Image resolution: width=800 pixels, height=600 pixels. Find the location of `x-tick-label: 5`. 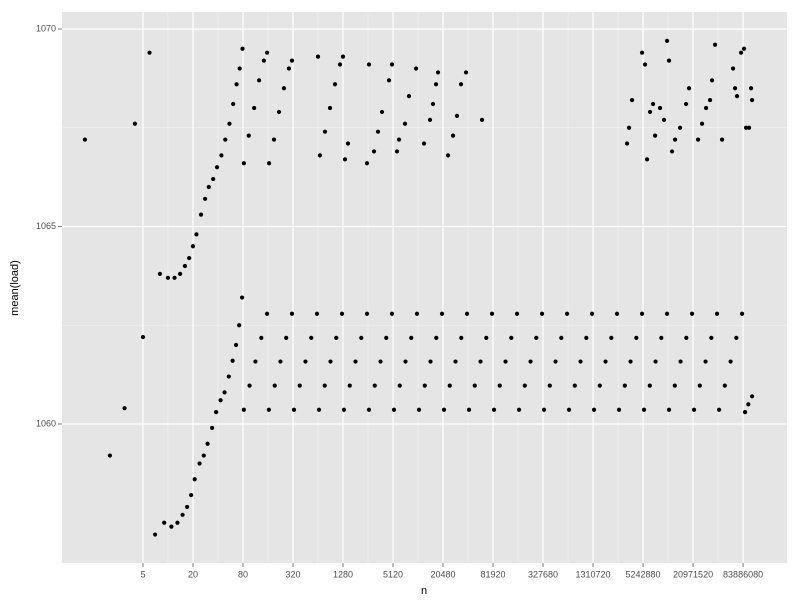

x-tick-label: 5 is located at coordinates (142, 574).